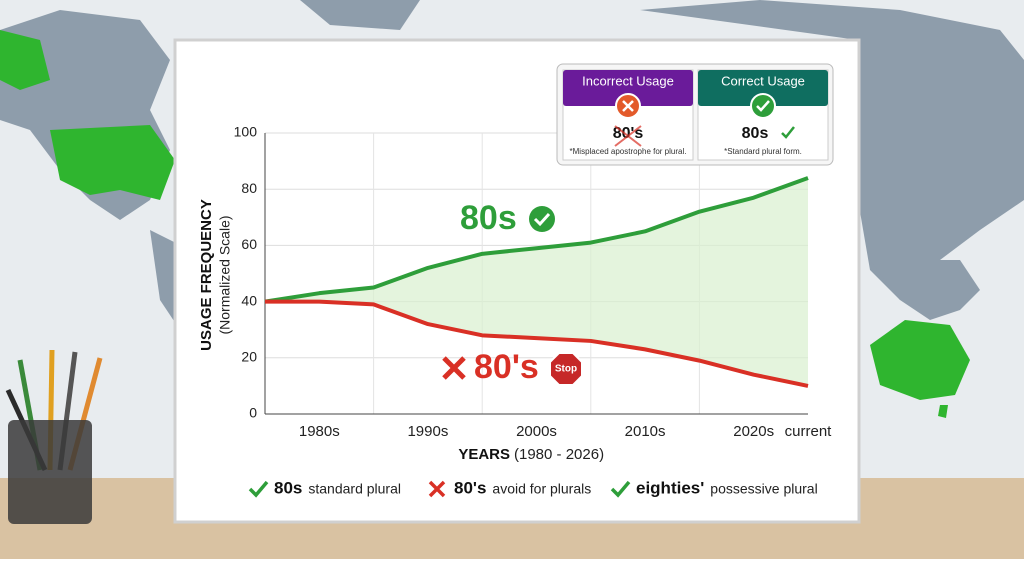  Describe the element at coordinates (319, 431) in the screenshot. I see `x-tick-label: 1980s` at that location.